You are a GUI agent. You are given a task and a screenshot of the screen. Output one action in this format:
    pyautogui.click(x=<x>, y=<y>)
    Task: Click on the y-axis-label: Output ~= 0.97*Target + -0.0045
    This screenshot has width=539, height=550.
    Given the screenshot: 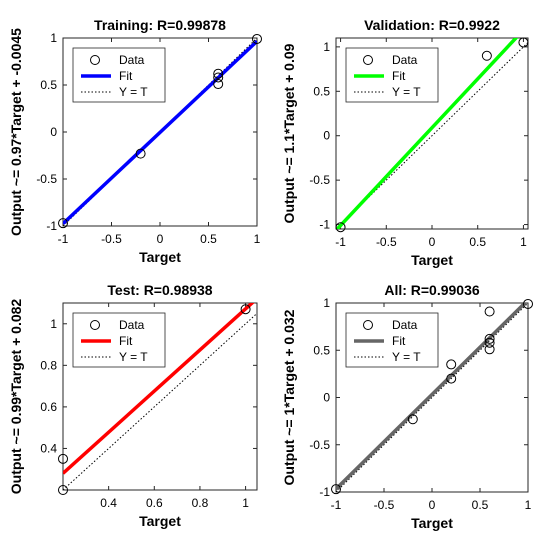 What is the action you would take?
    pyautogui.click(x=16, y=132)
    